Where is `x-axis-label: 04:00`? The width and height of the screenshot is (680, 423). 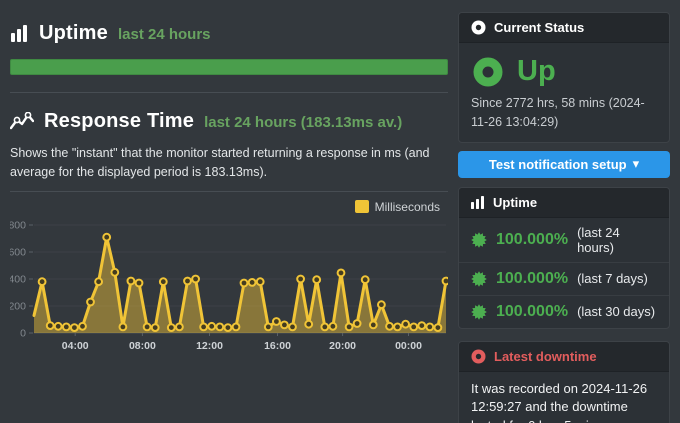 x-axis-label: 04:00 is located at coordinates (75, 346).